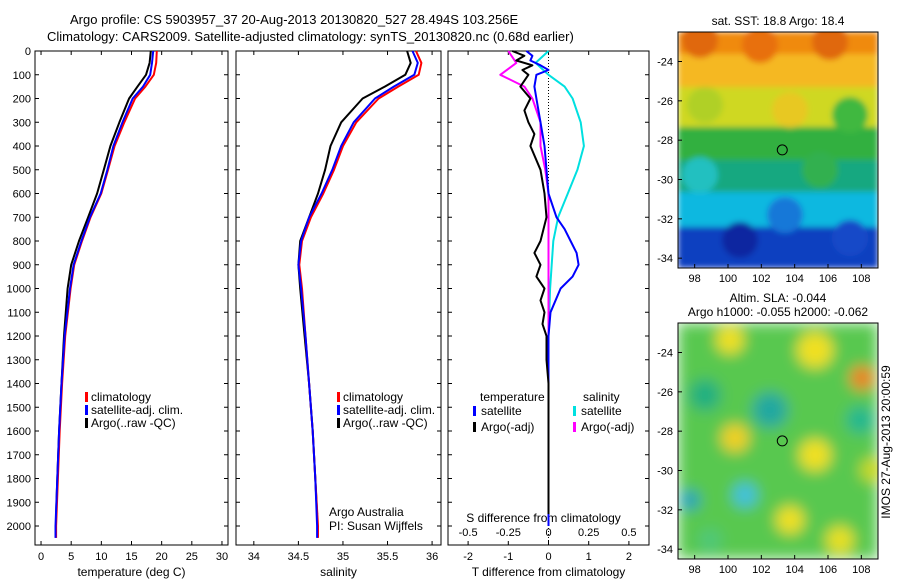 This screenshot has height=580, width=900. I want to click on top-x-axis-label: S difference from climatology, so click(543, 518).